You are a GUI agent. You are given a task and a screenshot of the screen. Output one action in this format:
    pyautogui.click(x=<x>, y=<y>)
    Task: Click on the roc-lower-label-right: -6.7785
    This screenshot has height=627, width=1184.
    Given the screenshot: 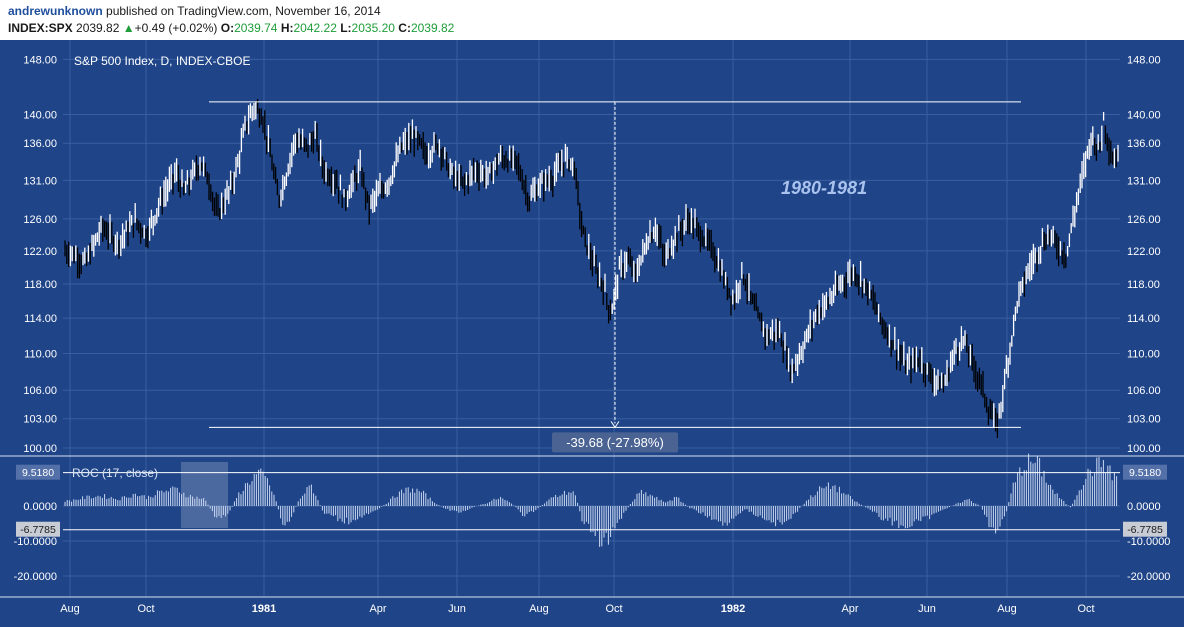 What is the action you would take?
    pyautogui.click(x=1145, y=530)
    